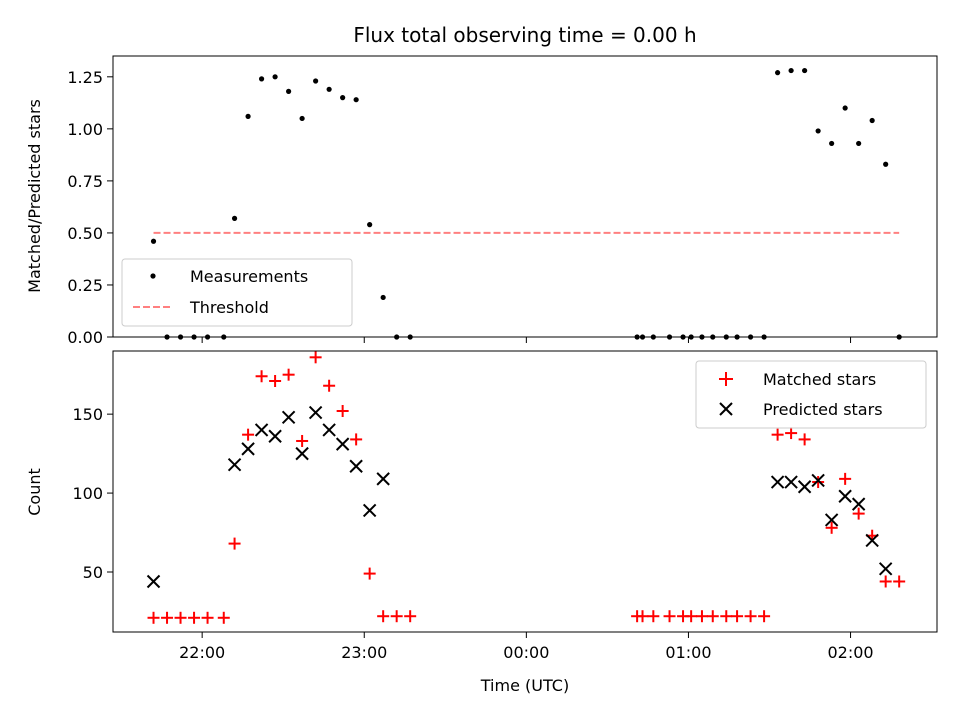 This screenshot has height=720, width=960. What do you see at coordinates (87, 493) in the screenshot?
I see `y-tick-label: 100` at bounding box center [87, 493].